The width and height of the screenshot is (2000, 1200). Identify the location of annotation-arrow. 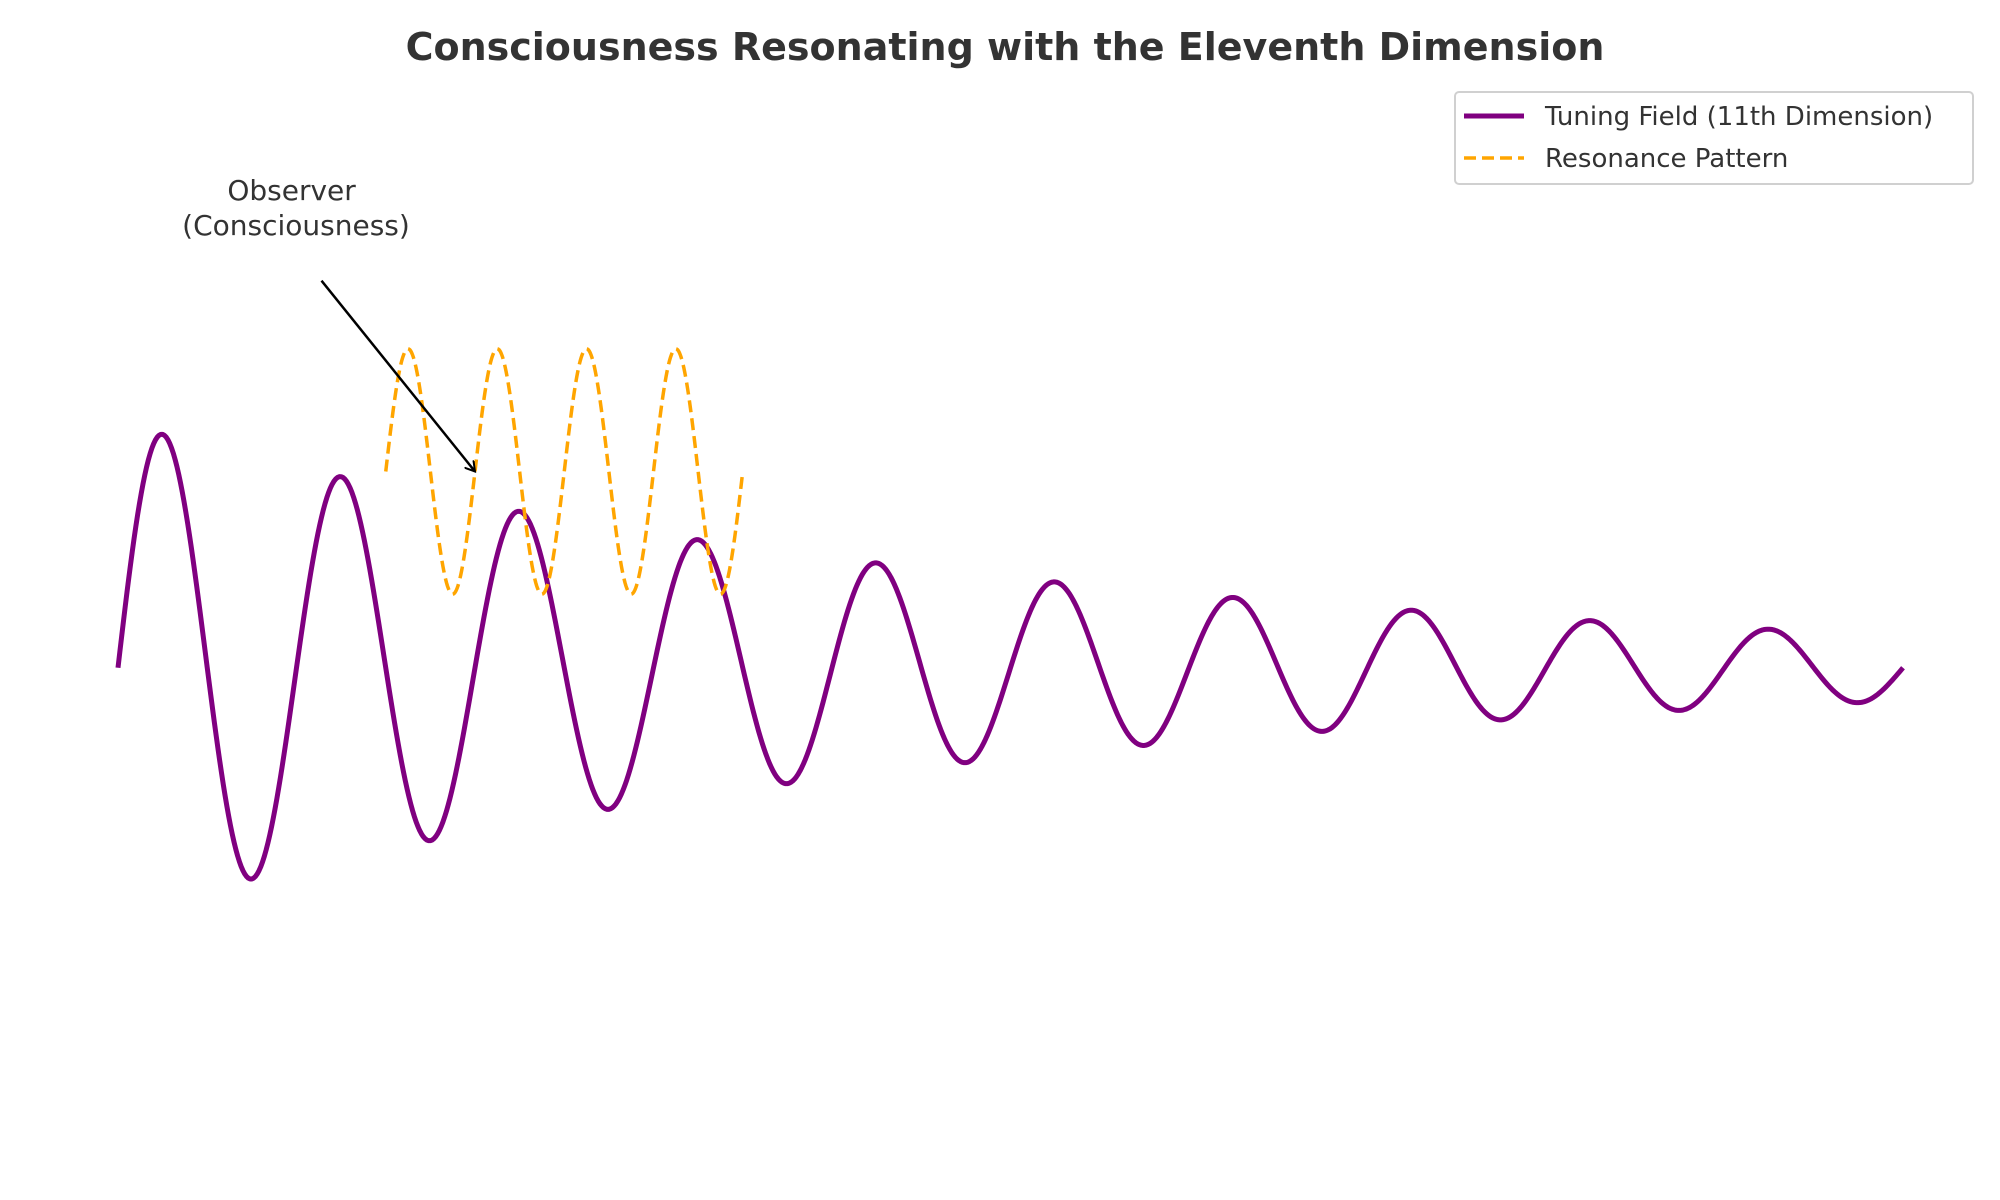
(398, 375).